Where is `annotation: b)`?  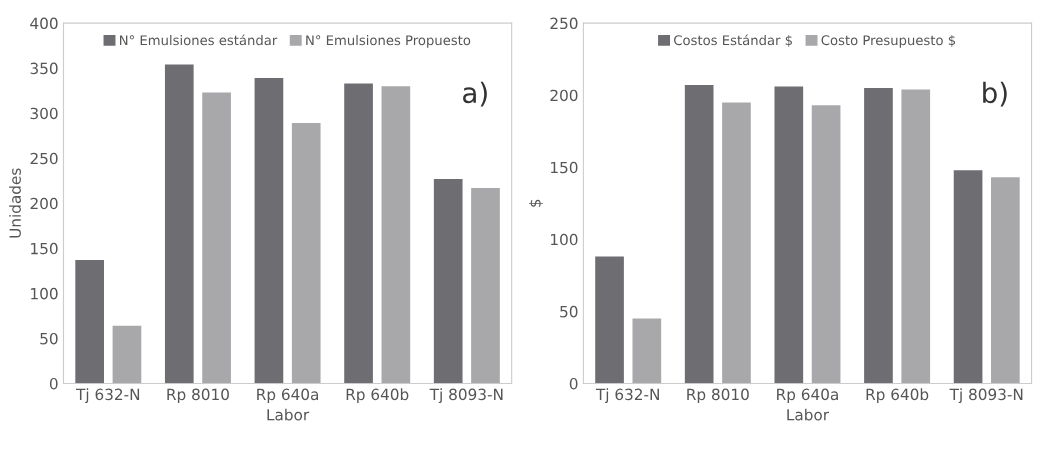 annotation: b) is located at coordinates (995, 94).